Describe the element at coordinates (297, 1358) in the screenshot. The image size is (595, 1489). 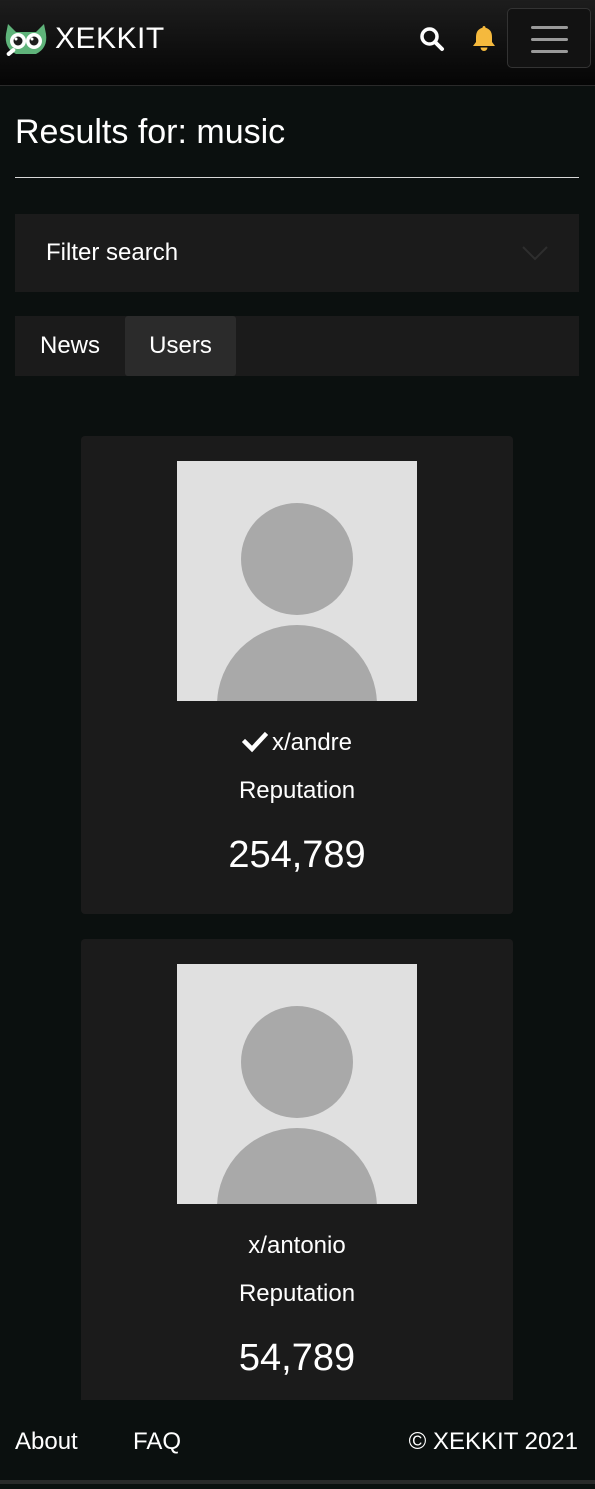
I see `reputation-value: 54,789` at that location.